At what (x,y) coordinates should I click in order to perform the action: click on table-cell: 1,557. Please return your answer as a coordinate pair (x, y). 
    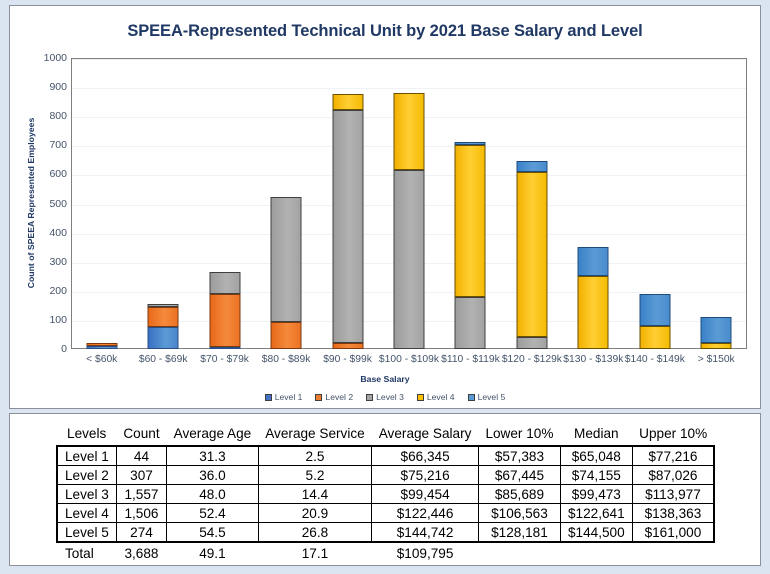
    Looking at the image, I should click on (141, 494).